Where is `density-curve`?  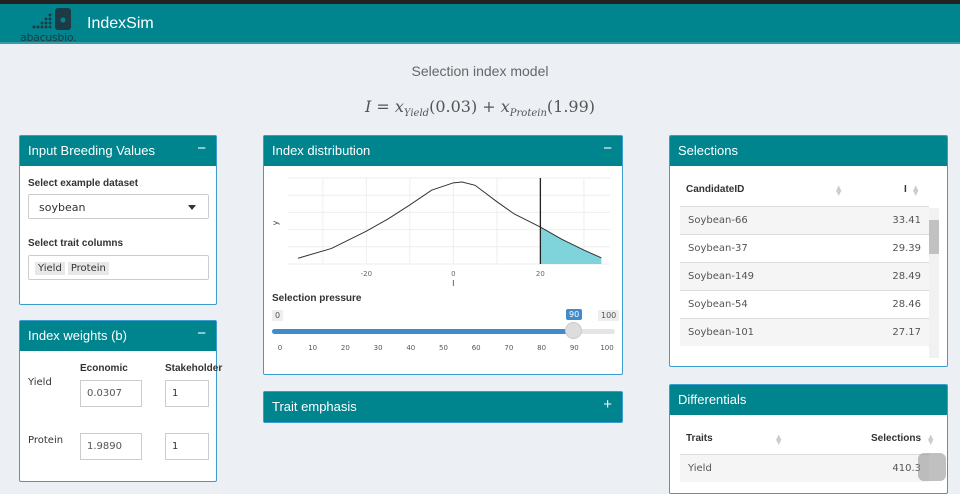
density-curve is located at coordinates (449, 220).